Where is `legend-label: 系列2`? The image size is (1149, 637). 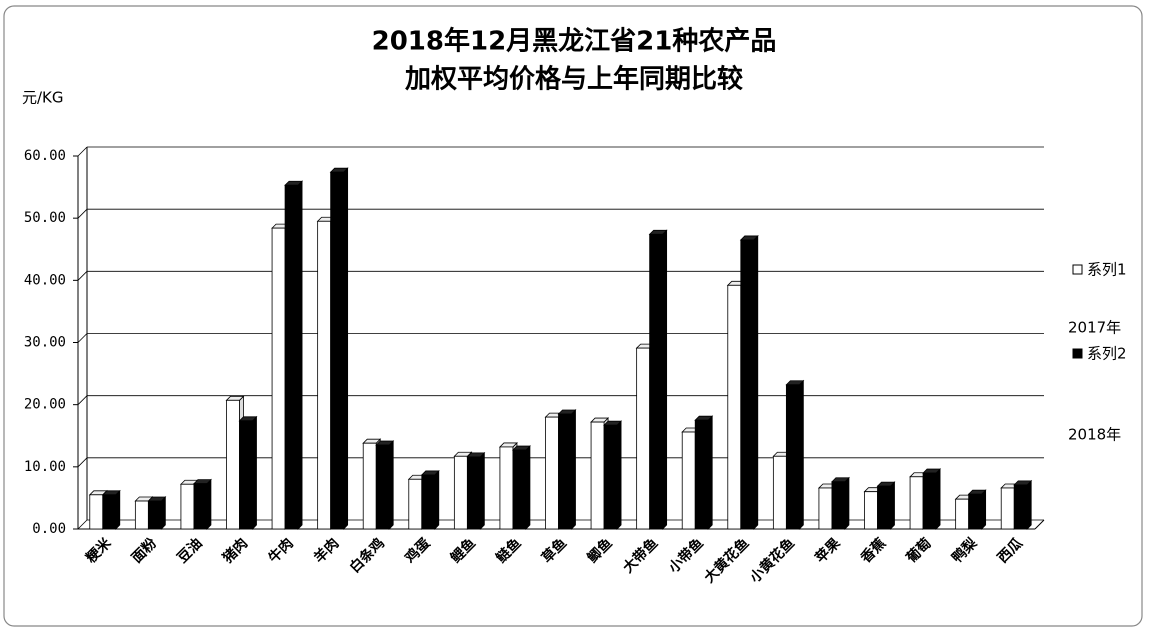 legend-label: 系列2 is located at coordinates (1107, 354).